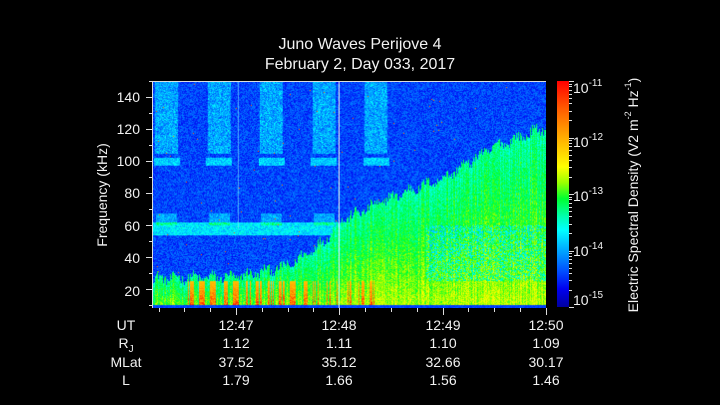  I want to click on l-value: 1.66, so click(339, 380).